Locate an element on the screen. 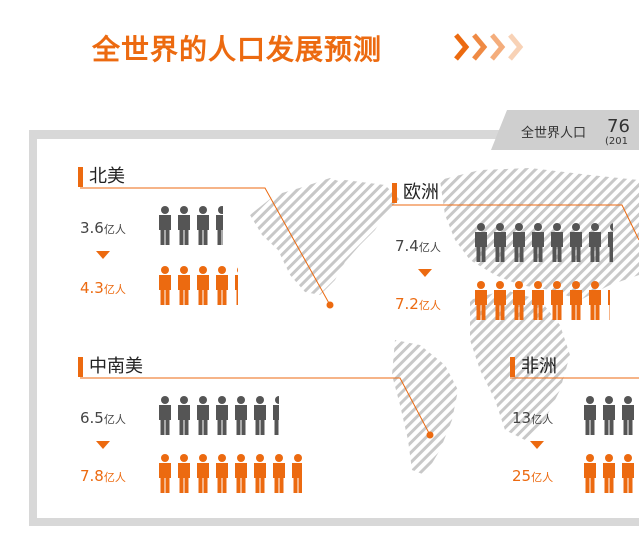 The height and width of the screenshot is (554, 639). europe-future-people is located at coordinates (542, 300).